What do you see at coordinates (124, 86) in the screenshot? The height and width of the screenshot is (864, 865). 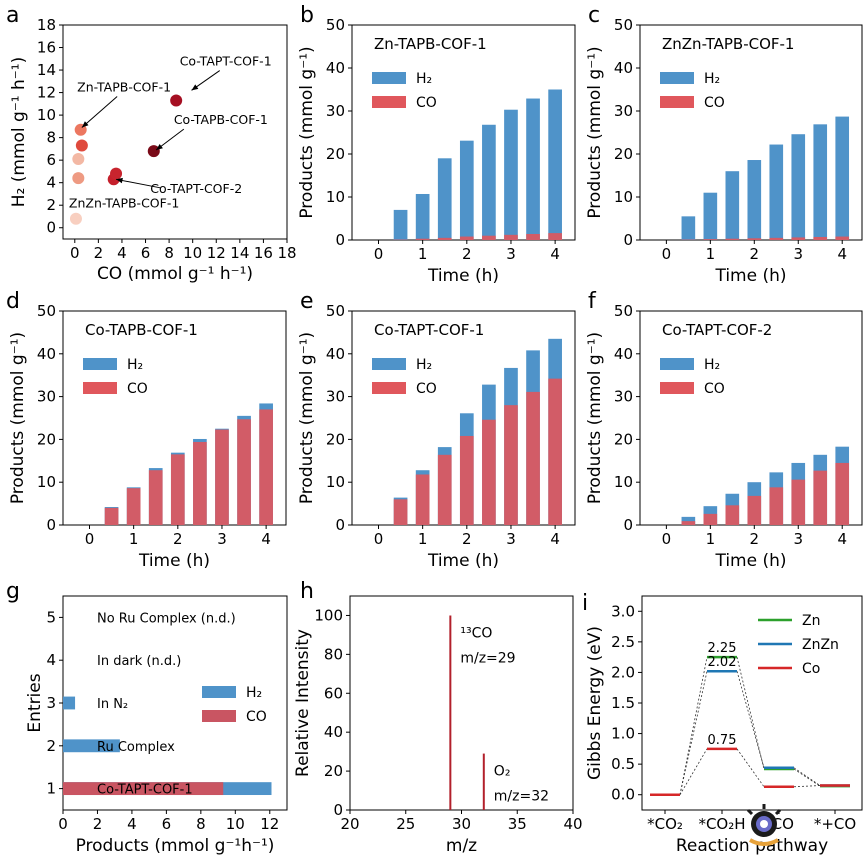 I see `annotation-label: Zn-TAPB-COF-1` at bounding box center [124, 86].